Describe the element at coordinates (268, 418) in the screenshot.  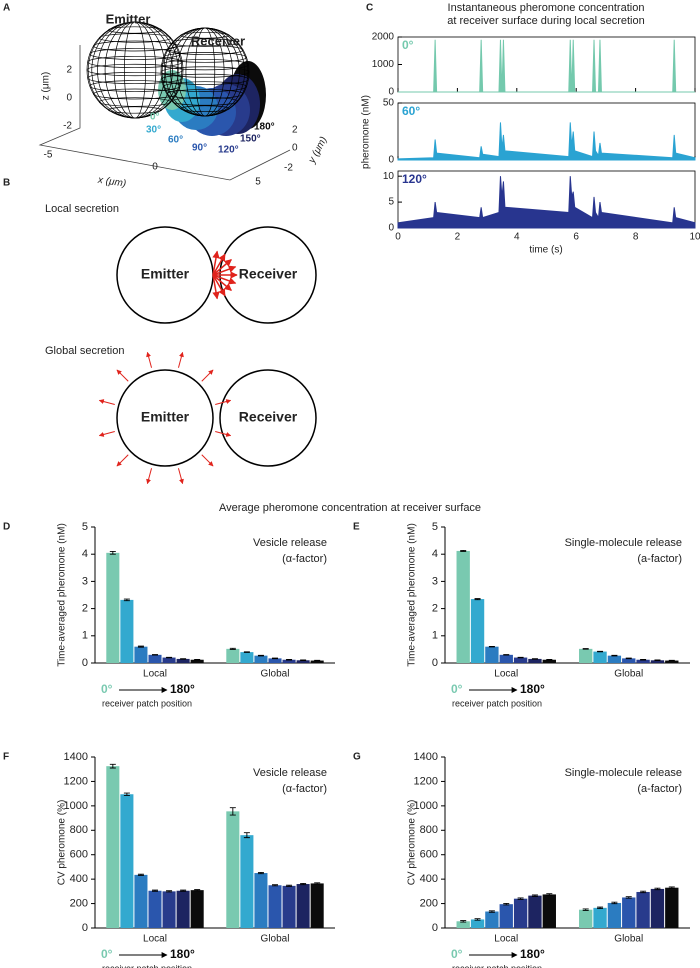
I see `receiver-cell` at that location.